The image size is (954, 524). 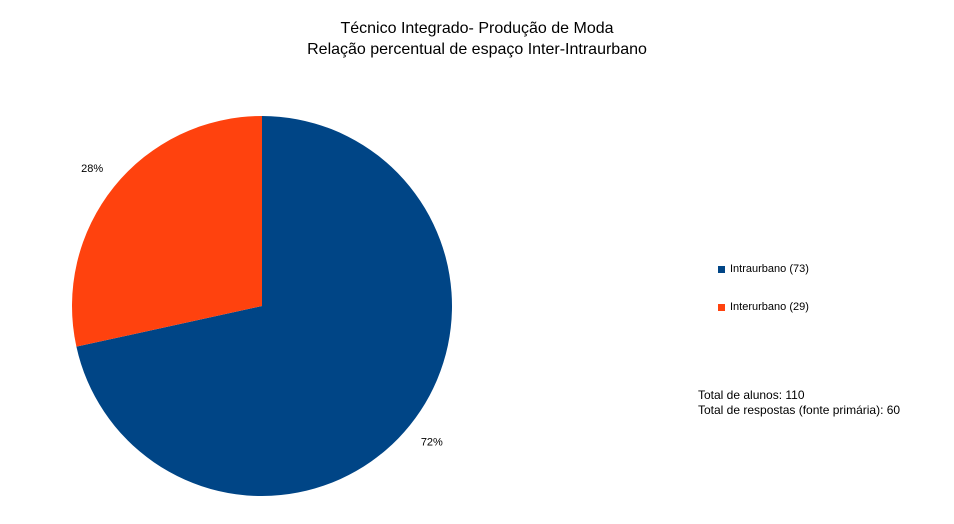 What do you see at coordinates (769, 269) in the screenshot?
I see `legend-label: Intraurbano (73)` at bounding box center [769, 269].